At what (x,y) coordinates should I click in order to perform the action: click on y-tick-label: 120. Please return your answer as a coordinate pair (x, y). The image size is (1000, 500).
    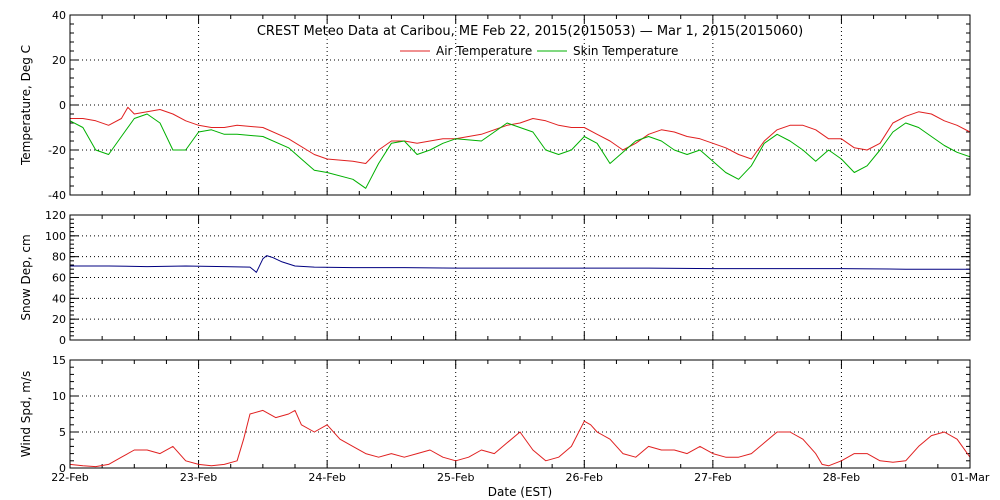
    Looking at the image, I should click on (55, 215).